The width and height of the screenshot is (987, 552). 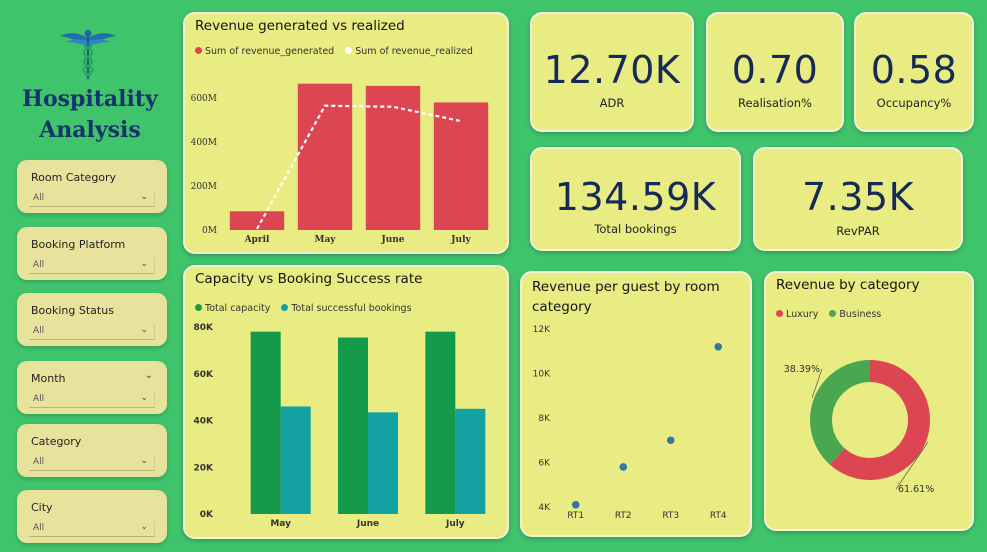 What do you see at coordinates (630, 423) in the screenshot?
I see `revenue-per-guest-plot: 4K 6K 8K 10K 12K RT1 RT2 RT3 RT4` at bounding box center [630, 423].